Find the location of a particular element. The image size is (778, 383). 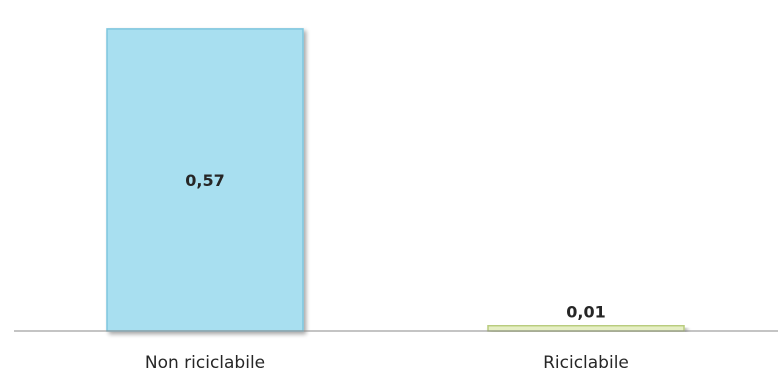

data-label-non-riciclabile: 0,57 is located at coordinates (204, 180).